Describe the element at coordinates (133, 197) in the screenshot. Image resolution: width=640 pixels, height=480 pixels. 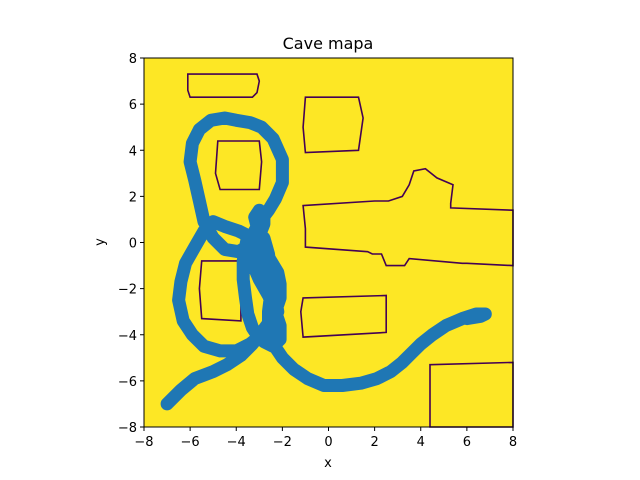
I see `y-tick-label: 2` at that location.